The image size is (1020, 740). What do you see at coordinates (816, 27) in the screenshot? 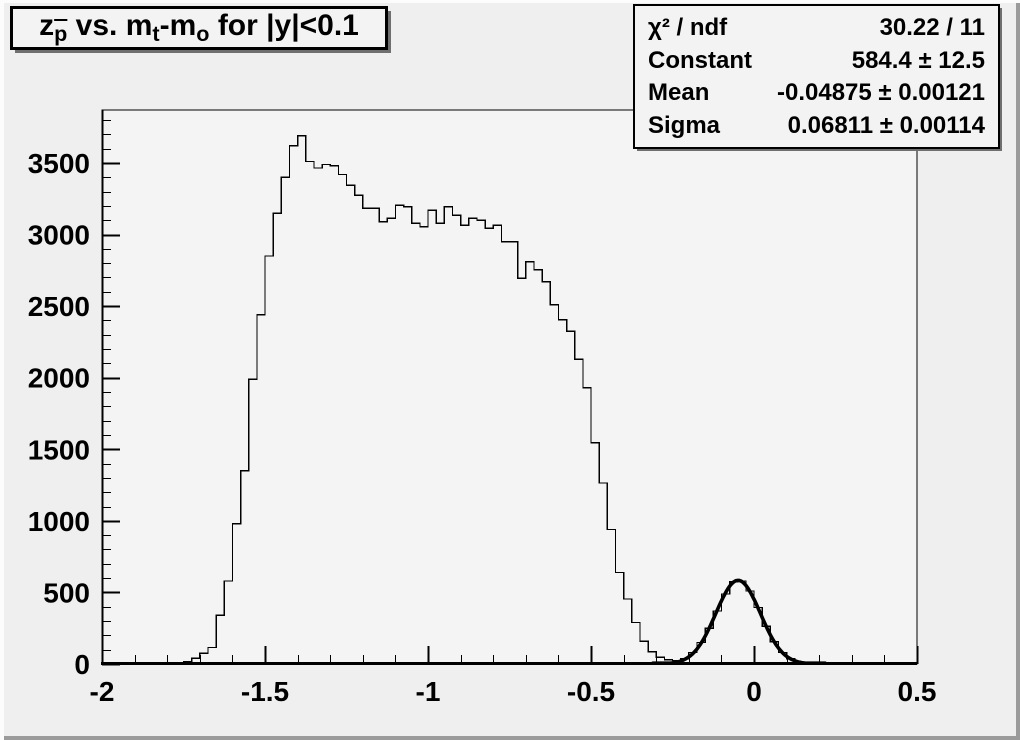
I see `stat-row-chi2: χ² / ndf 30.22 / 11` at bounding box center [816, 27].